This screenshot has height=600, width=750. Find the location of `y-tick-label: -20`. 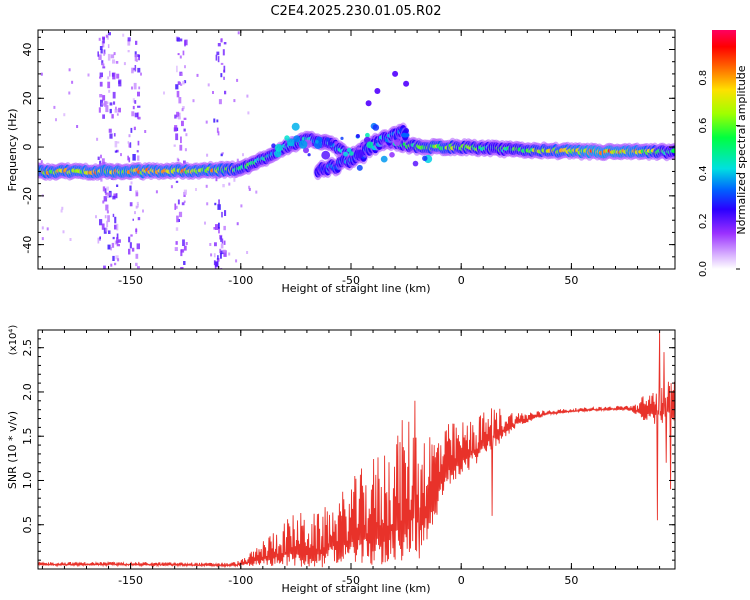

y-tick-label: -20 is located at coordinates (27, 196).